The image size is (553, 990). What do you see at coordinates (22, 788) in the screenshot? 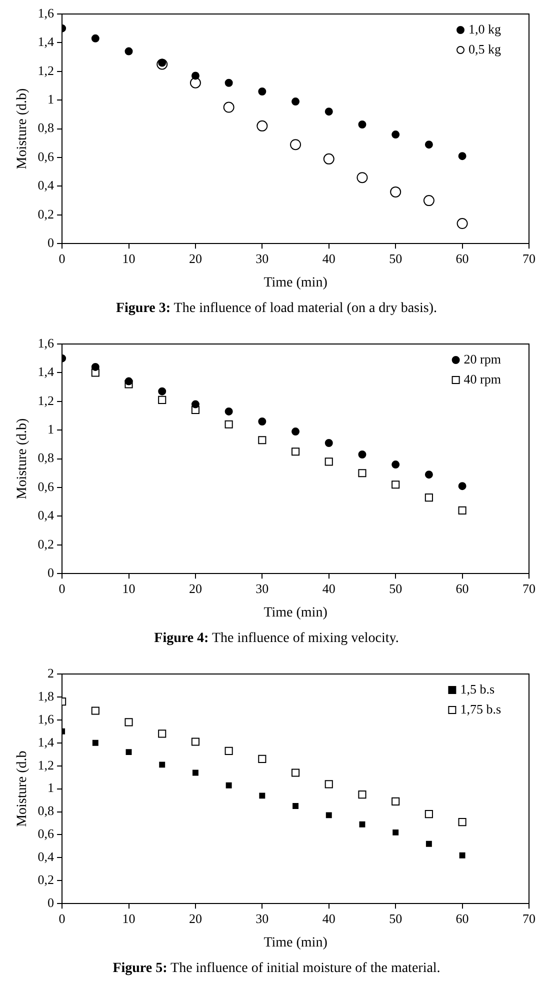
I see `y-axis-title: Moisture (d.b` at bounding box center [22, 788].